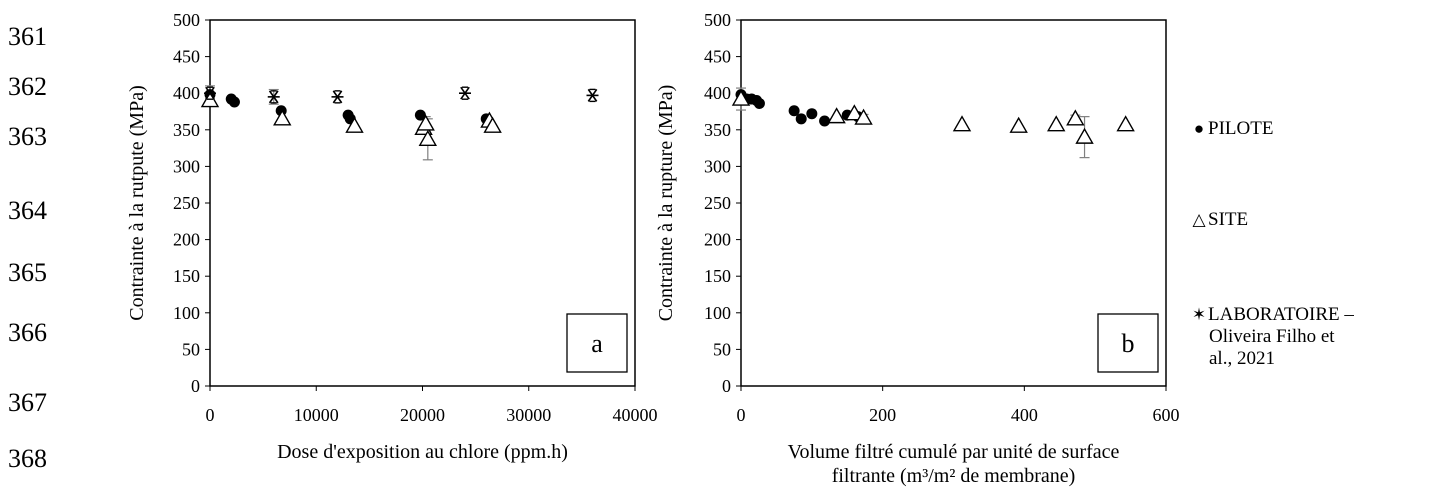 Image resolution: width=1443 pixels, height=495 pixels. I want to click on panel-label: b, so click(1128, 343).